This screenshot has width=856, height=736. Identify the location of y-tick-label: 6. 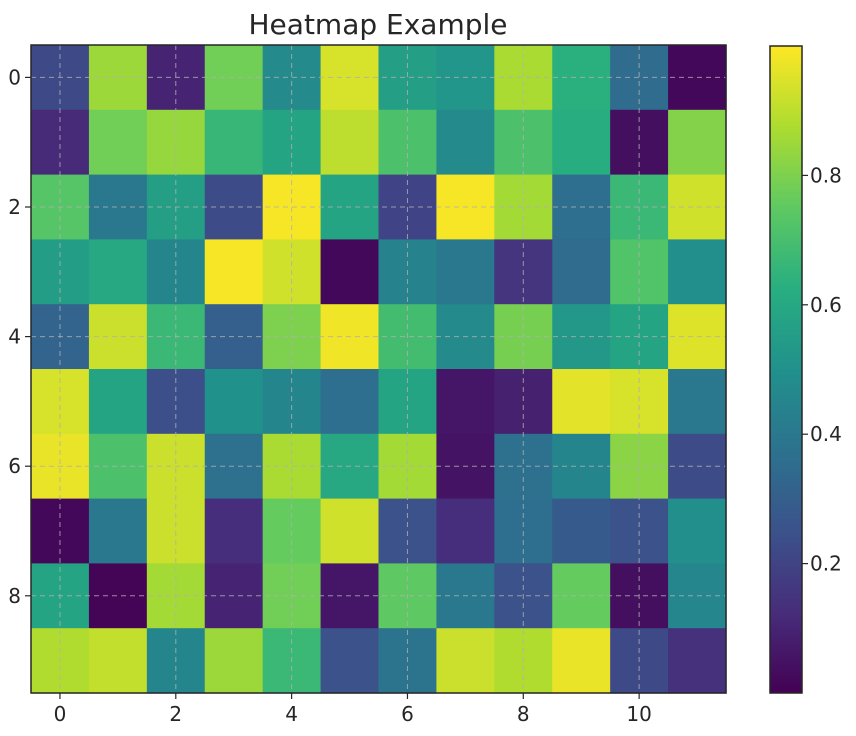
(14, 466).